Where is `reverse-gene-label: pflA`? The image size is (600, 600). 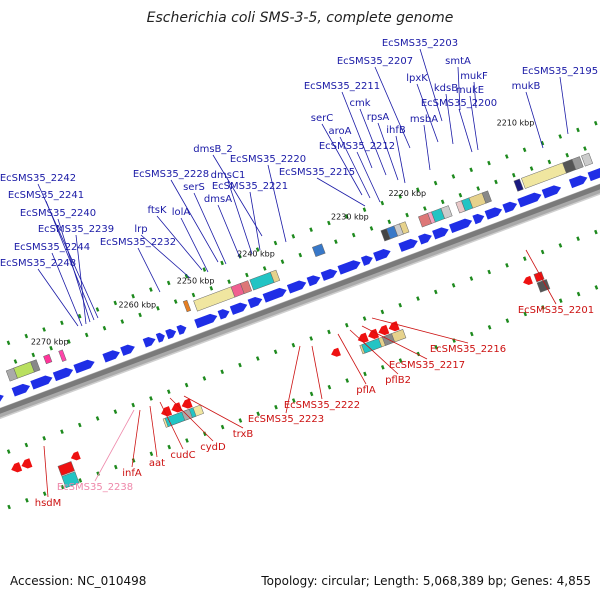 reverse-gene-label: pflA is located at coordinates (366, 390).